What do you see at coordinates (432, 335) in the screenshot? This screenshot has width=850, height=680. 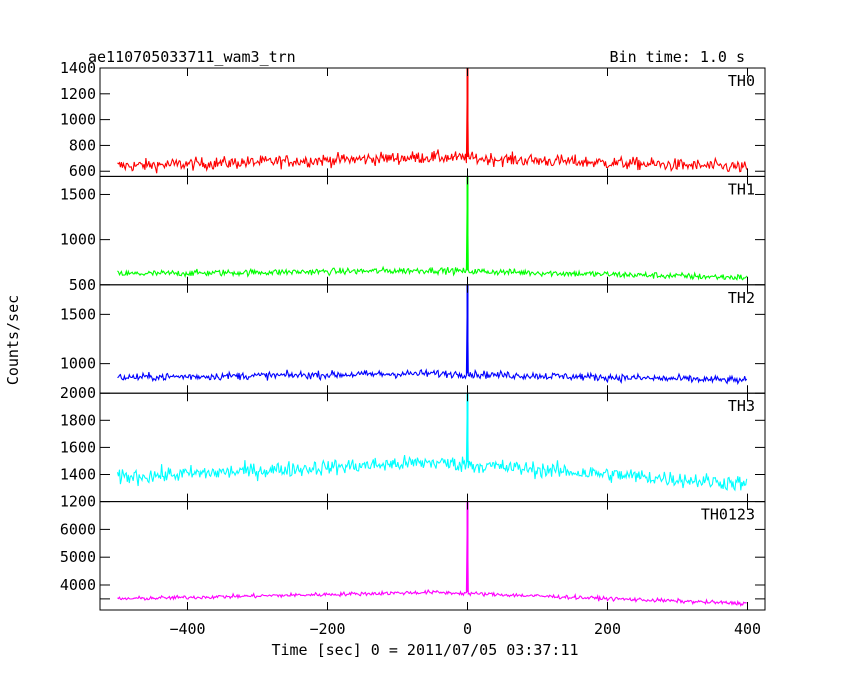 I see `series-line-th2` at bounding box center [432, 335].